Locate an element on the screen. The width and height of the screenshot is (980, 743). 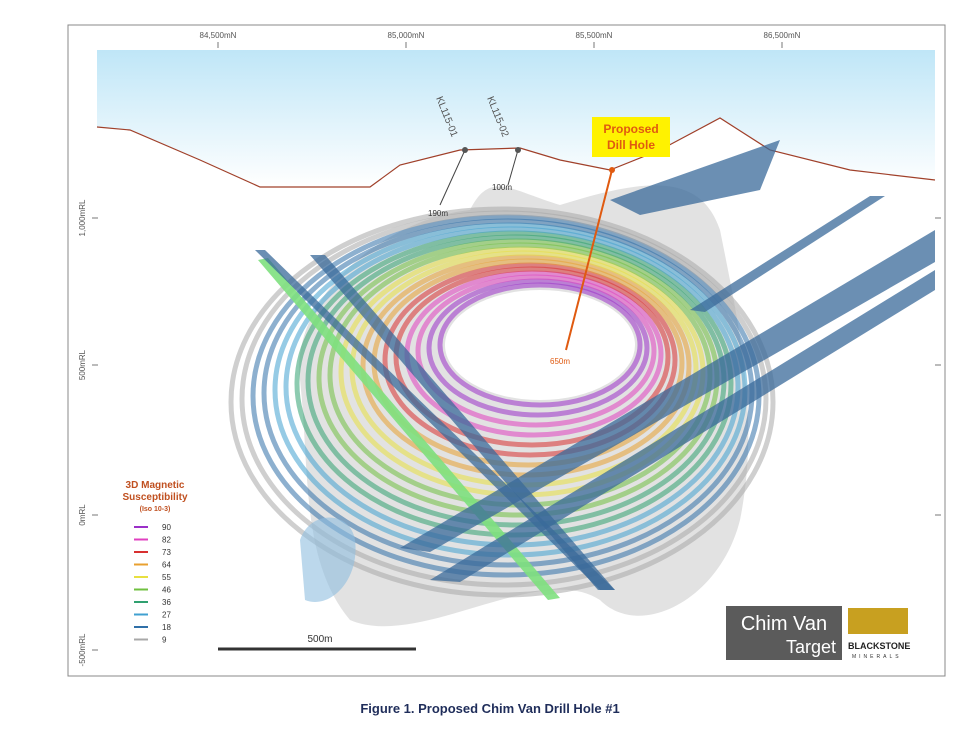
legend-label: 36 is located at coordinates (166, 602).